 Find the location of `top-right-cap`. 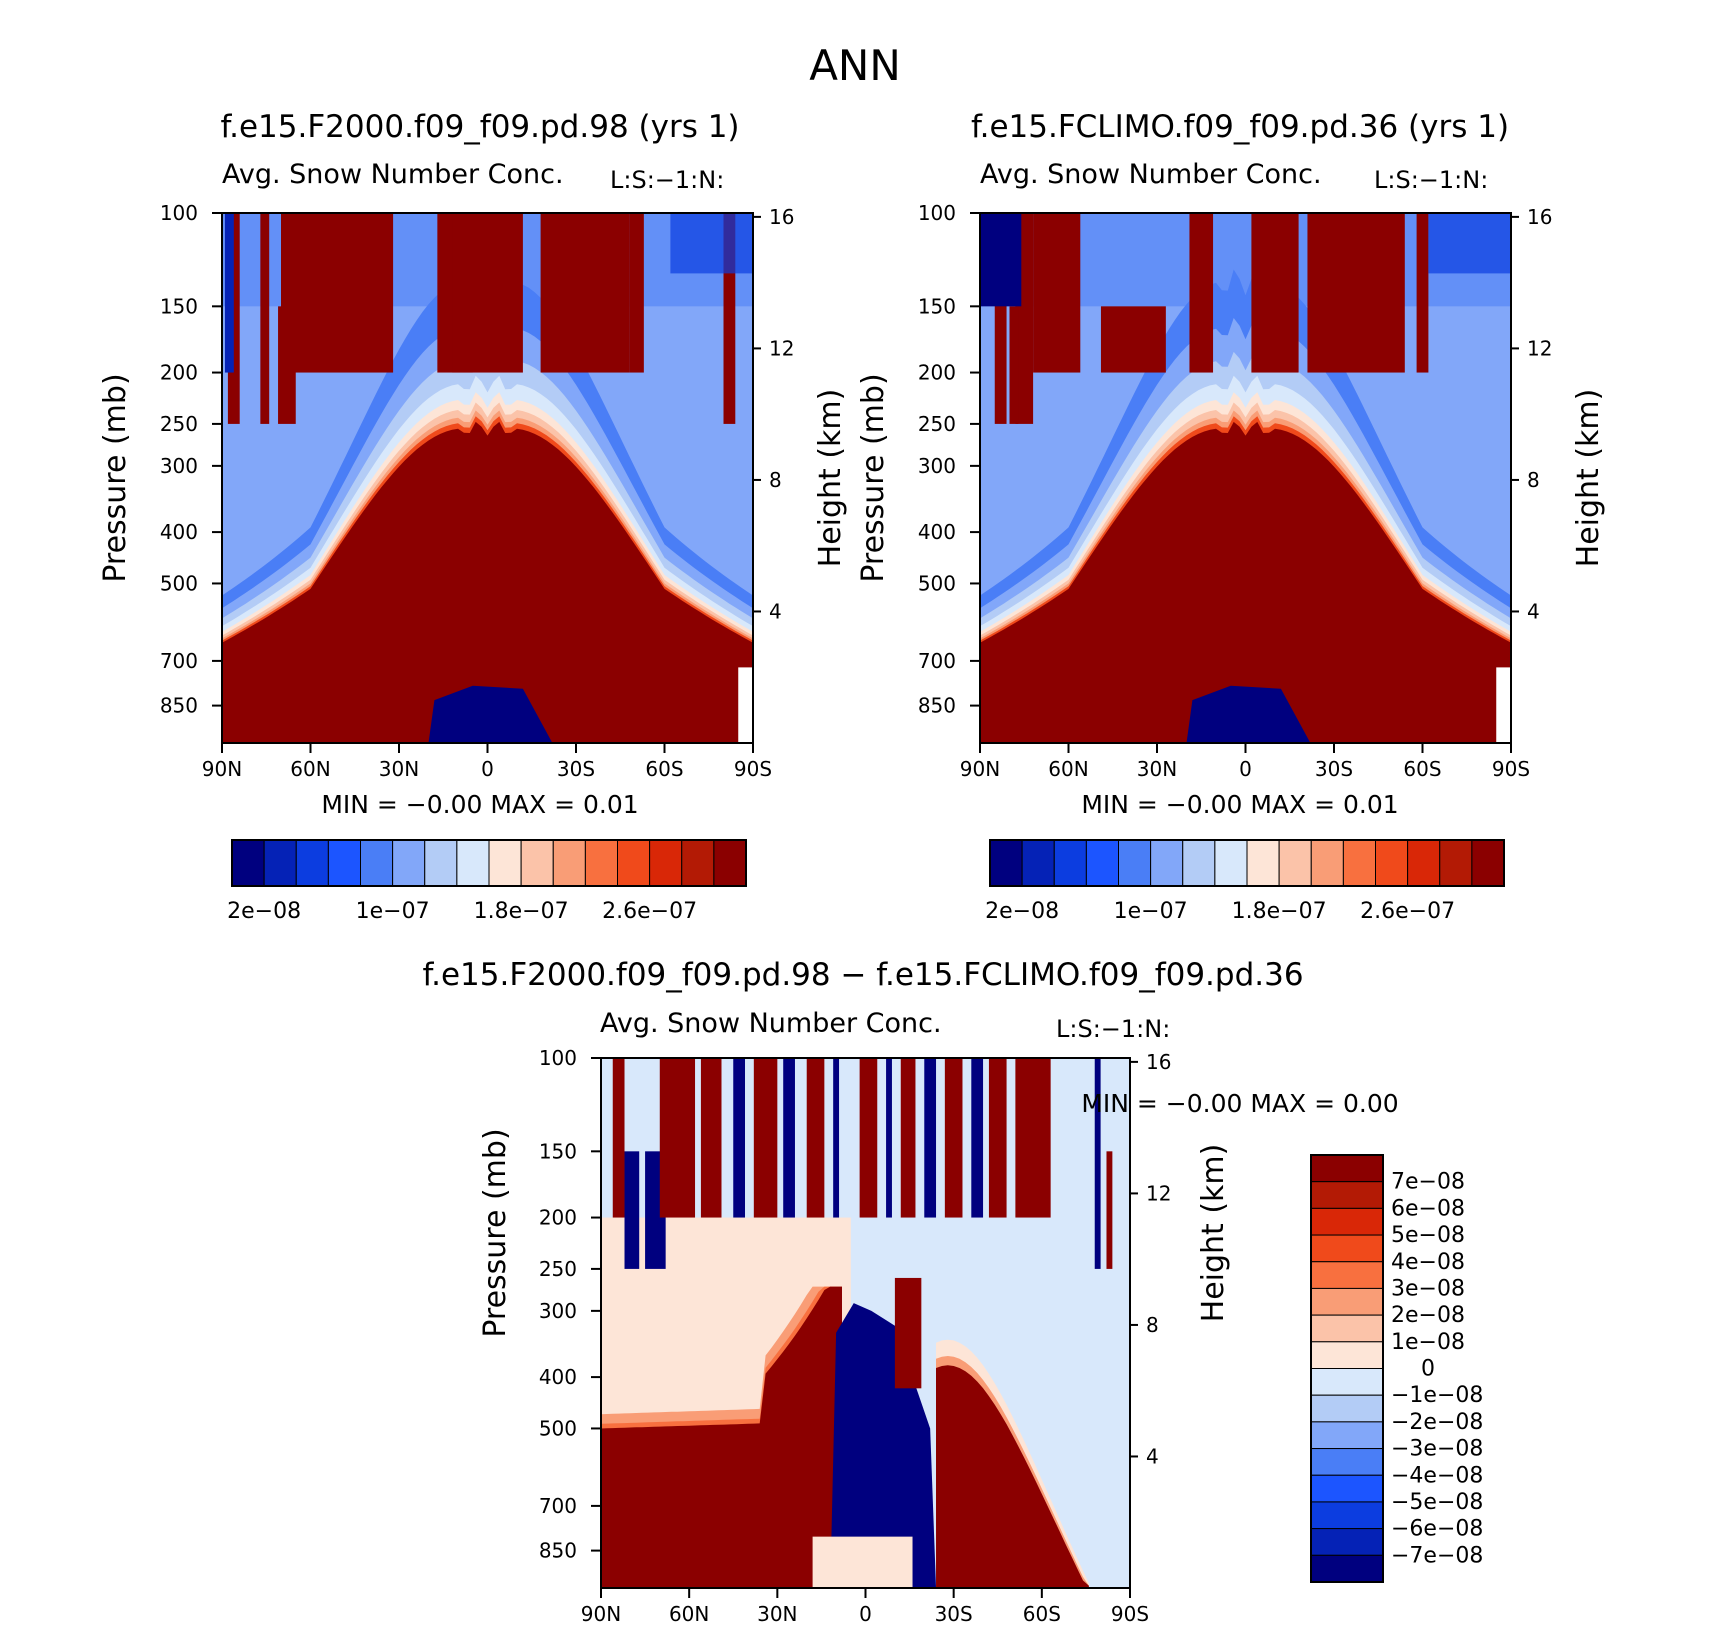

top-right-cap is located at coordinates (711, 243).